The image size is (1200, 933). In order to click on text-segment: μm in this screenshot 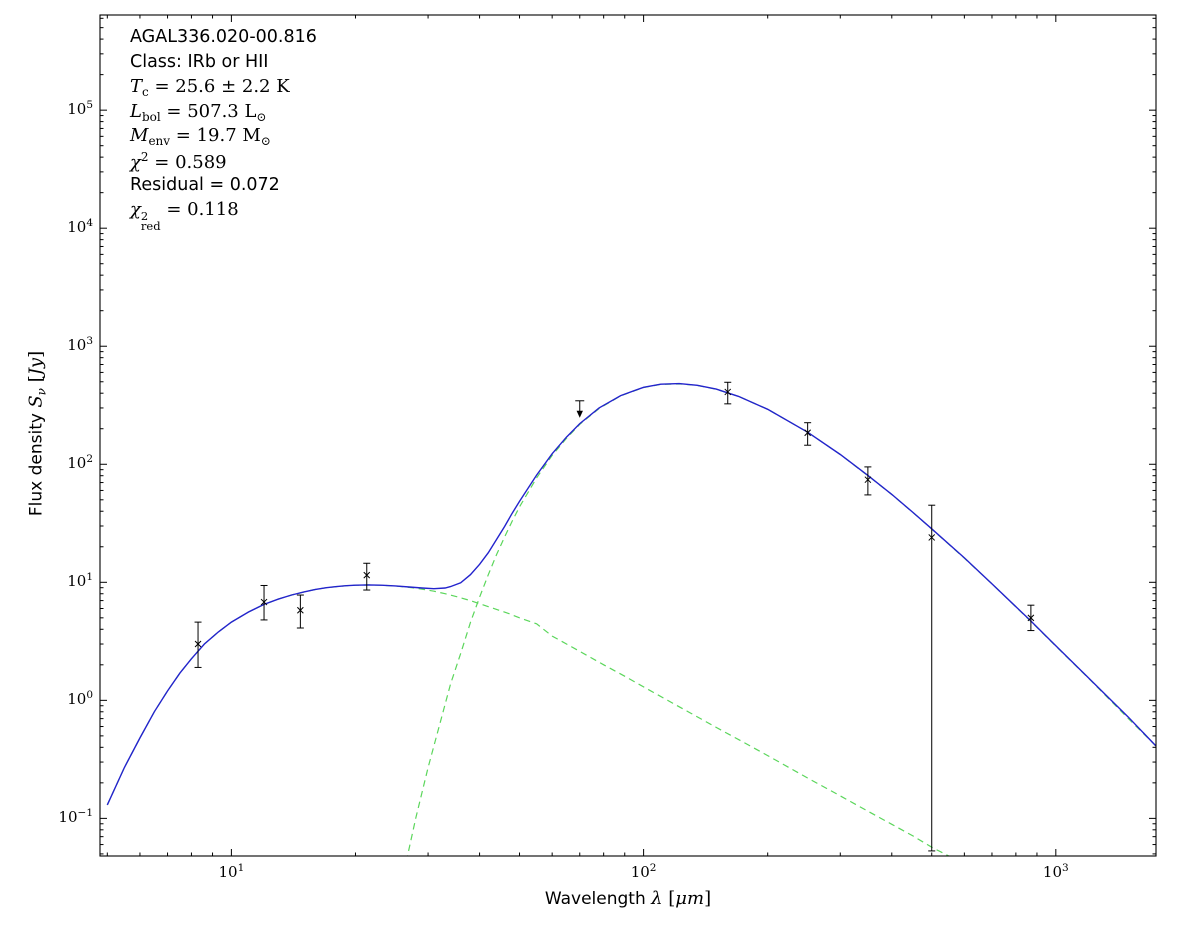, I will do `click(690, 898)`.